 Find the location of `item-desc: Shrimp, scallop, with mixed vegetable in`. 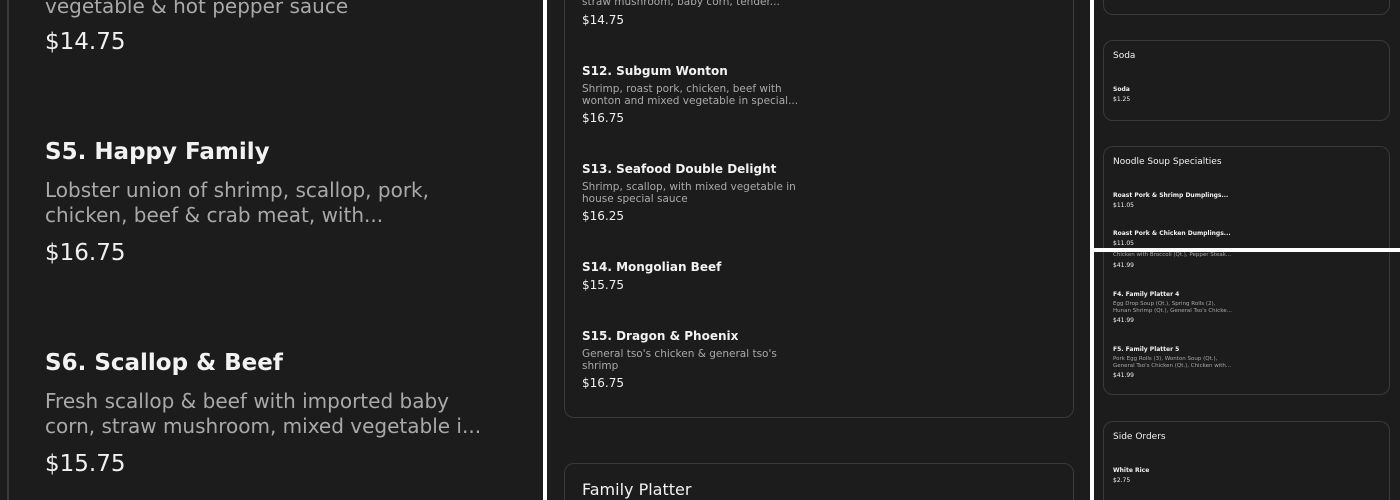

item-desc: Shrimp, scallop, with mixed vegetable in is located at coordinates (689, 187).